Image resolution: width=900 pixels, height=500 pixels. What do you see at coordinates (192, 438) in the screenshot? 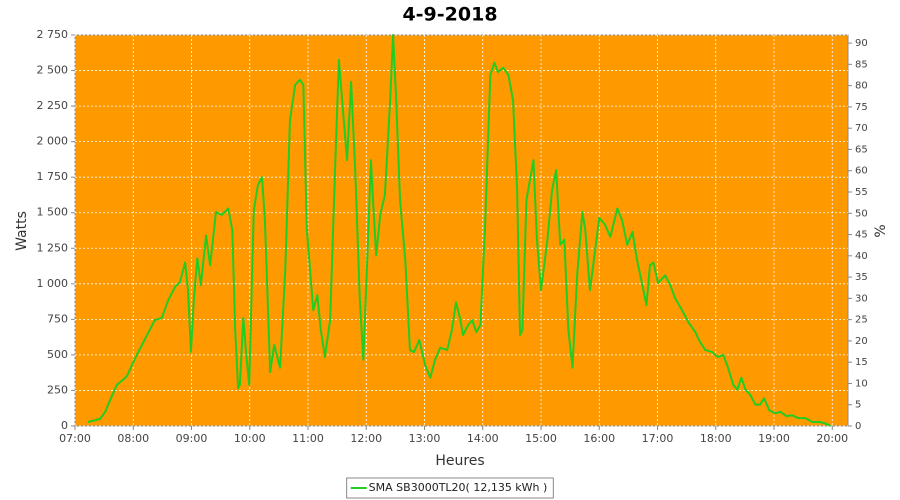
I see `x-tick-label: 09:00` at bounding box center [192, 438].